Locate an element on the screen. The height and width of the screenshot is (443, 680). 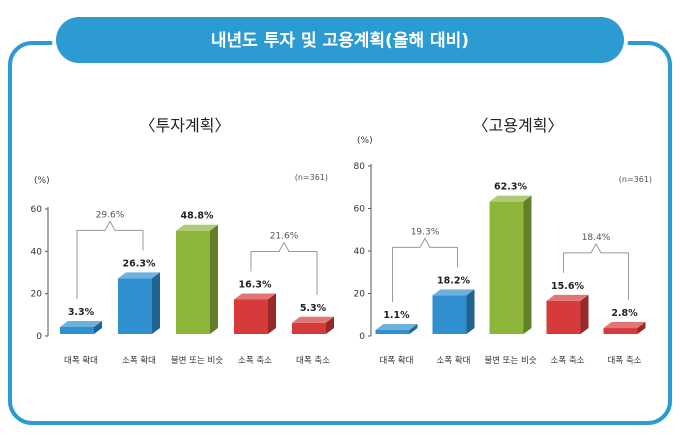
bar-value-label: 16.3% is located at coordinates (255, 284).